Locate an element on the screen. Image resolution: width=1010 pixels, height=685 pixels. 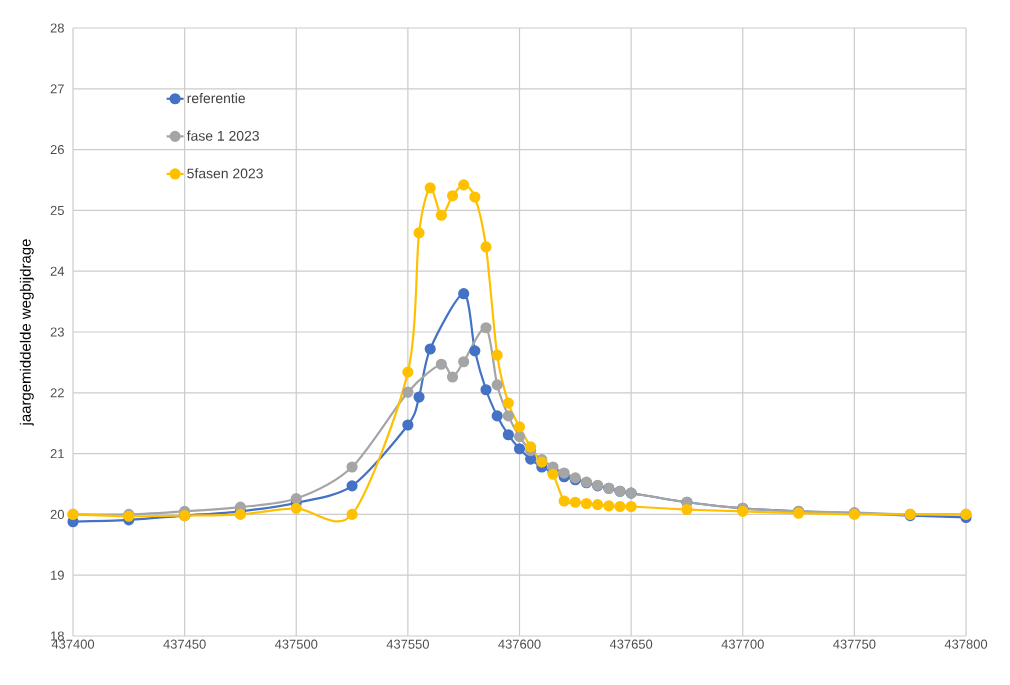
legend-label: fase 1 2023 is located at coordinates (222, 135).